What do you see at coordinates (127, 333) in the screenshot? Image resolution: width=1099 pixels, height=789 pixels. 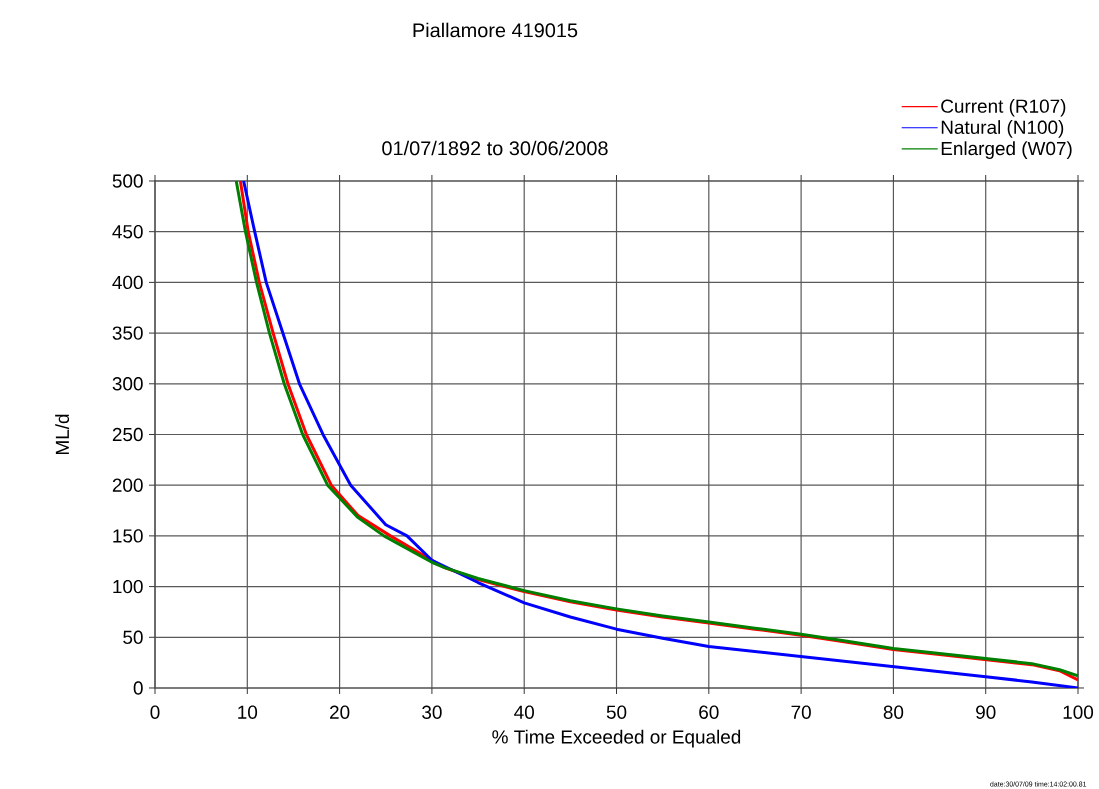 I see `y-tick-label: 350` at bounding box center [127, 333].